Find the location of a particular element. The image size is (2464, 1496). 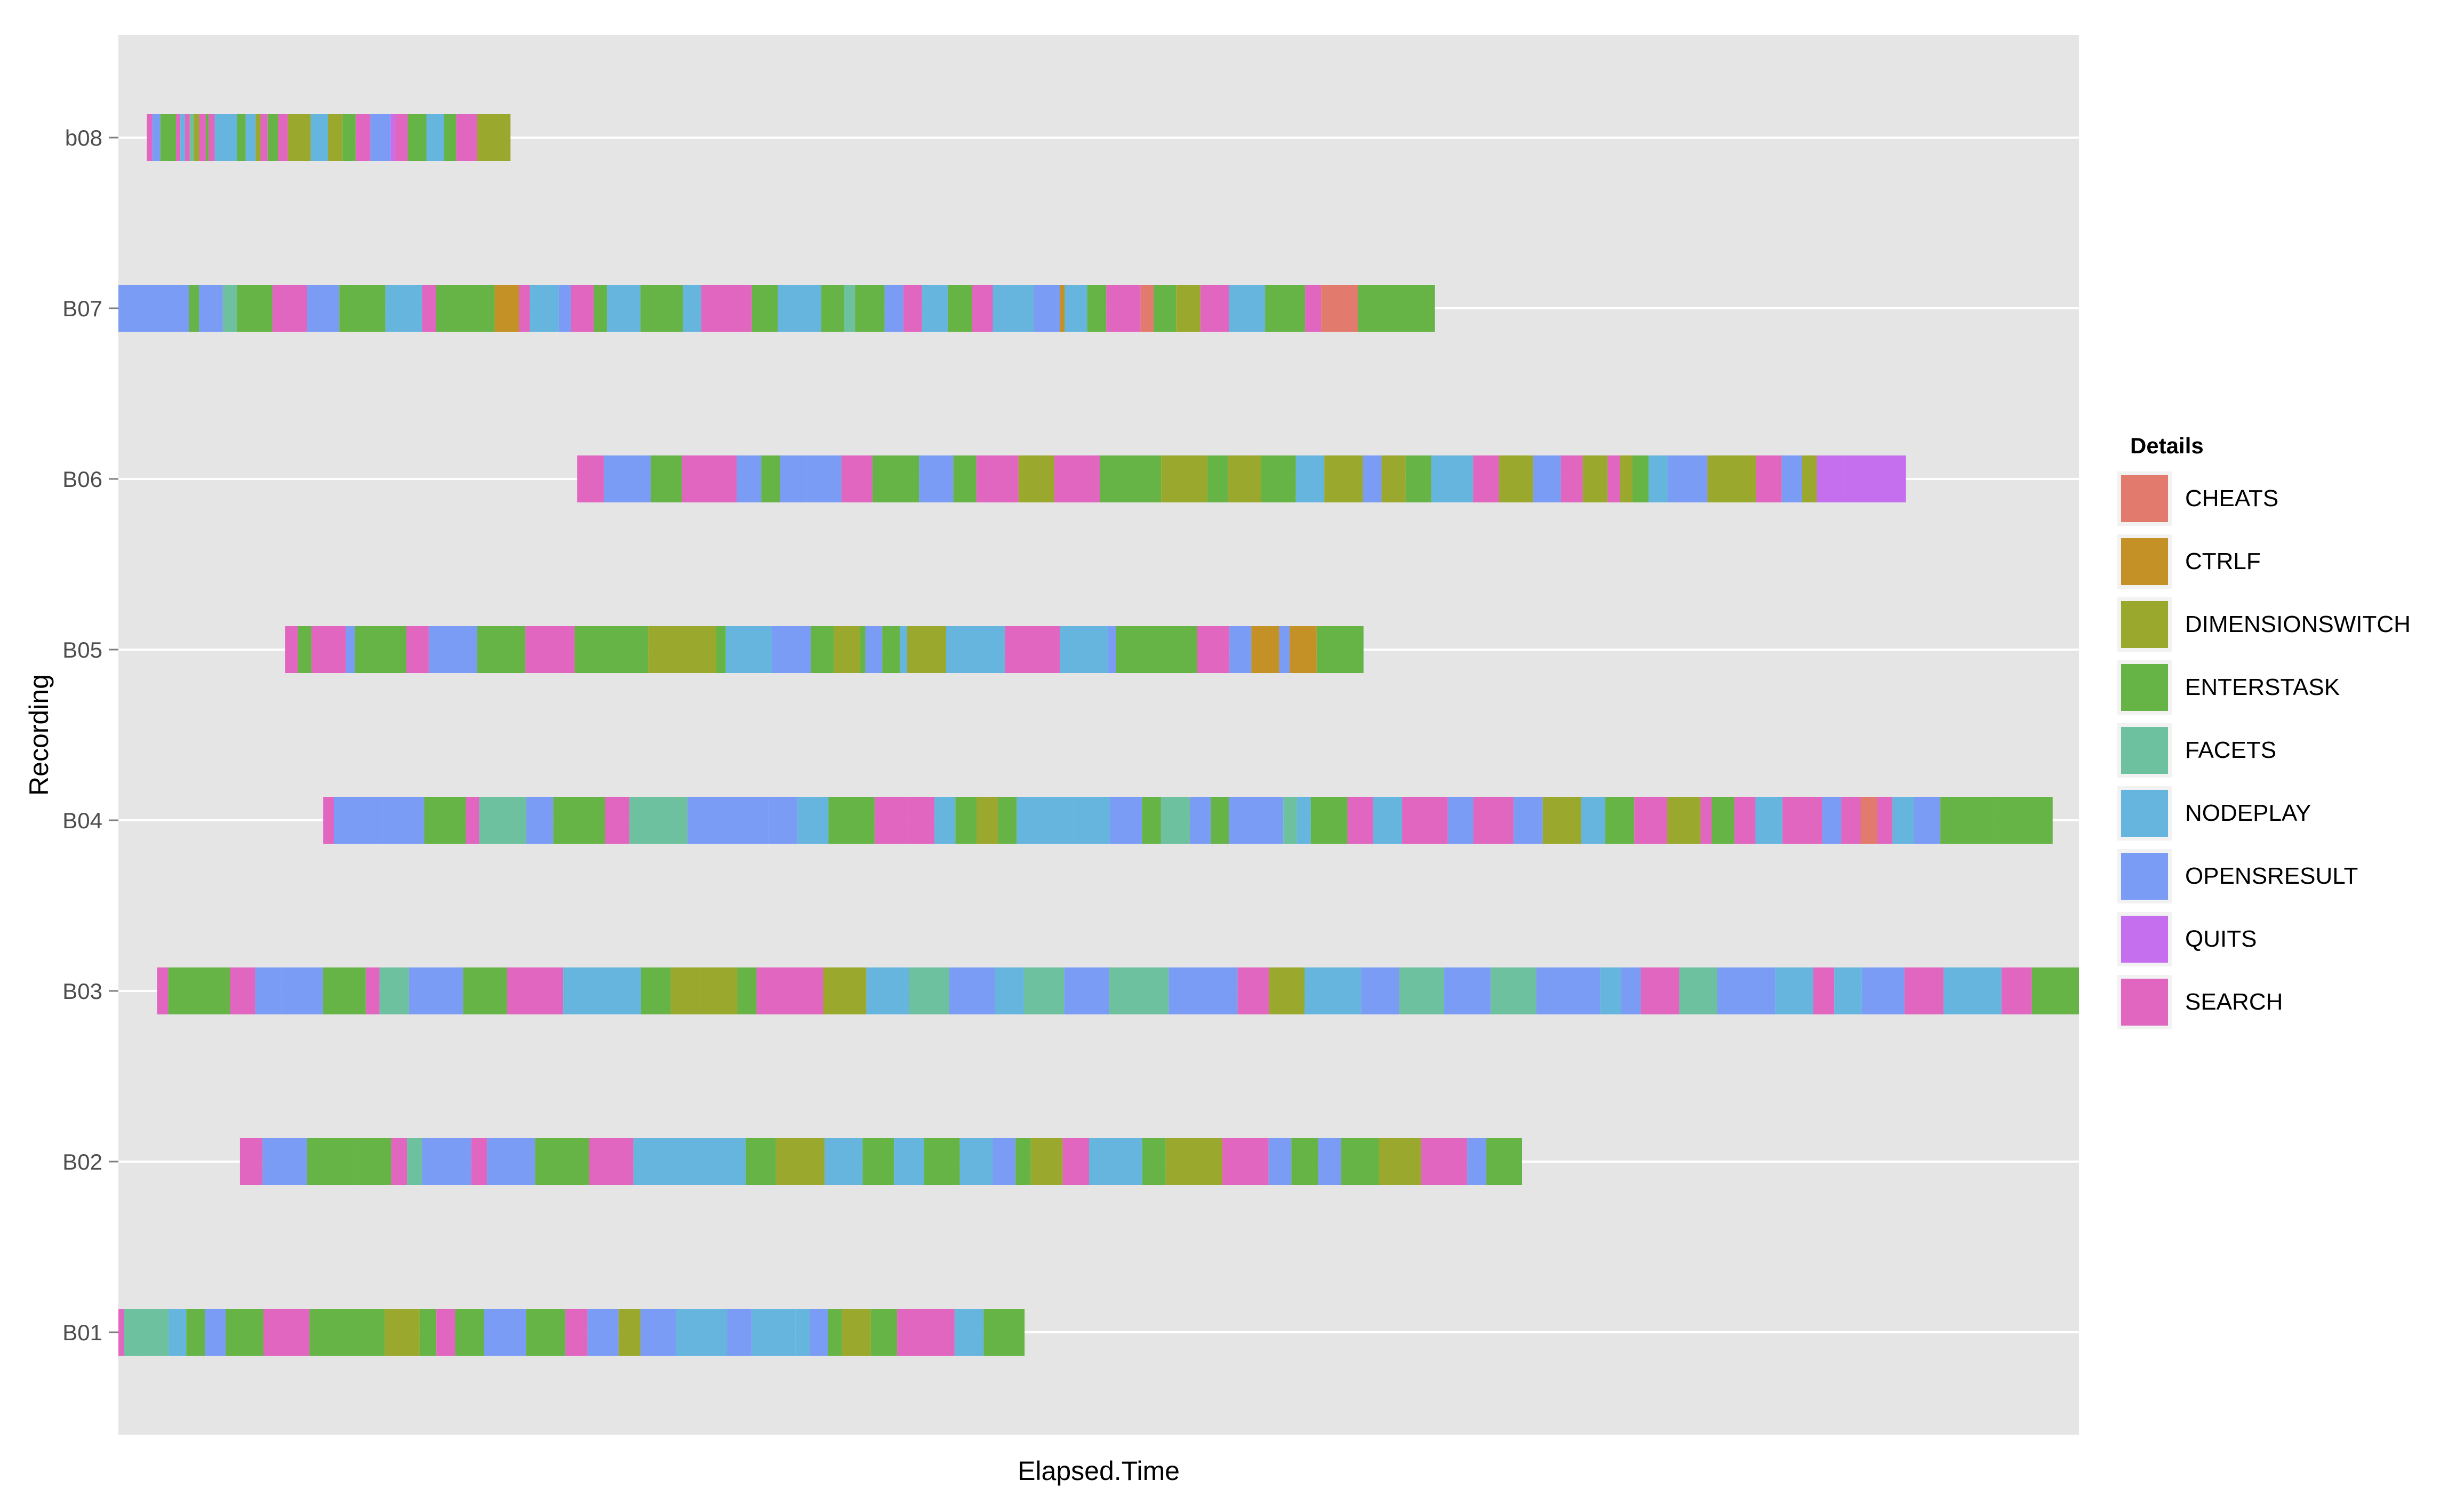

legend-entry-label: SEARCH is located at coordinates (2234, 1002).